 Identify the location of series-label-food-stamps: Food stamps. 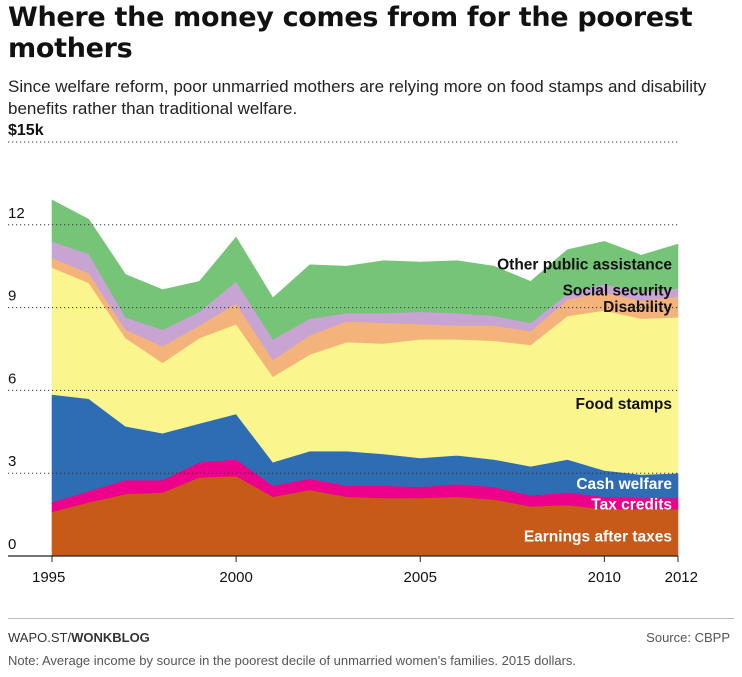
(624, 404).